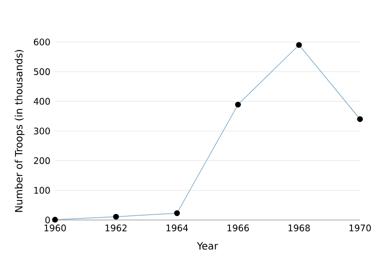 The width and height of the screenshot is (380, 270). What do you see at coordinates (47, 220) in the screenshot?
I see `y-tick-label: 0` at bounding box center [47, 220].